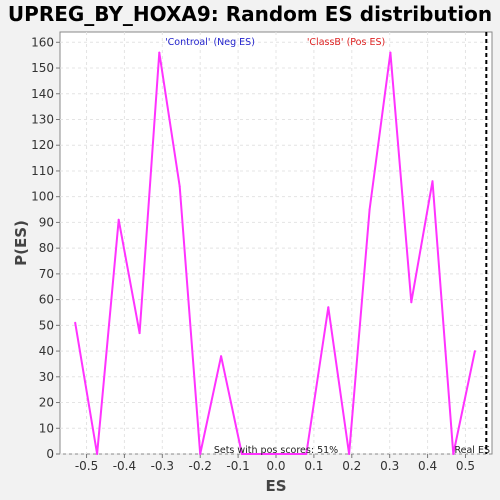  Describe the element at coordinates (42, 119) in the screenshot. I see `y-tick-label: 130` at that location.